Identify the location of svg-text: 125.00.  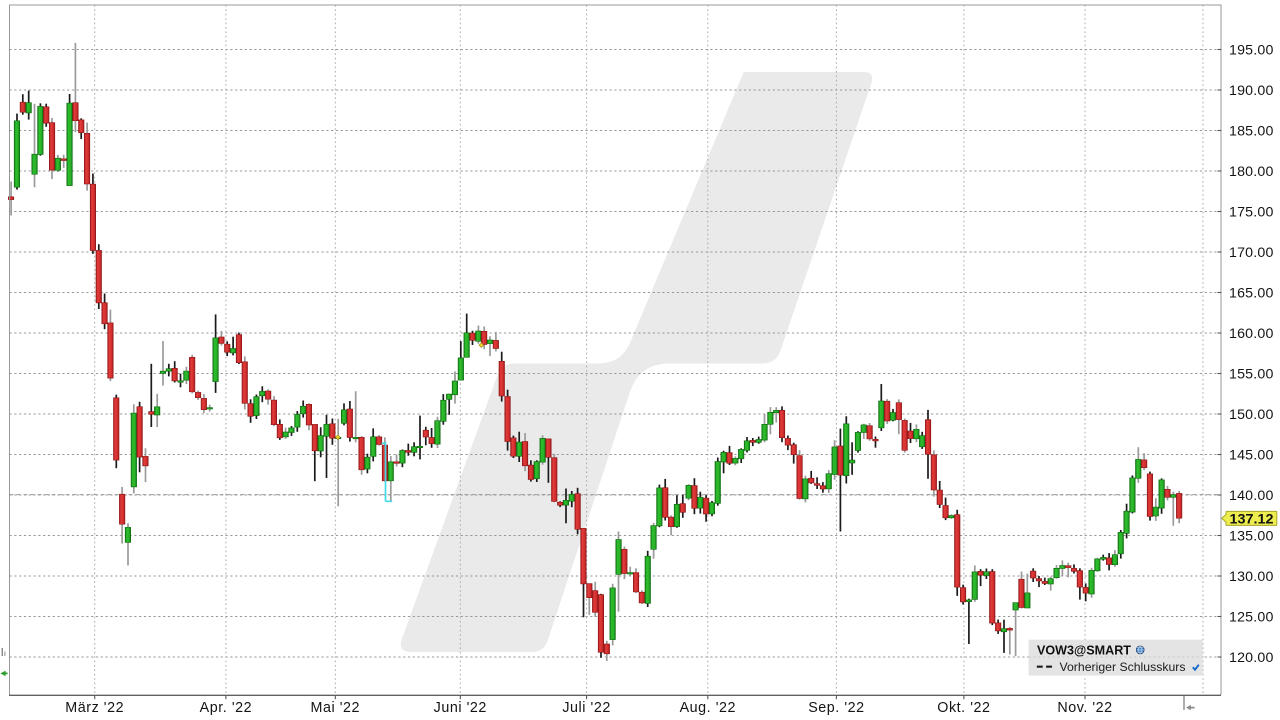
(1251, 617).